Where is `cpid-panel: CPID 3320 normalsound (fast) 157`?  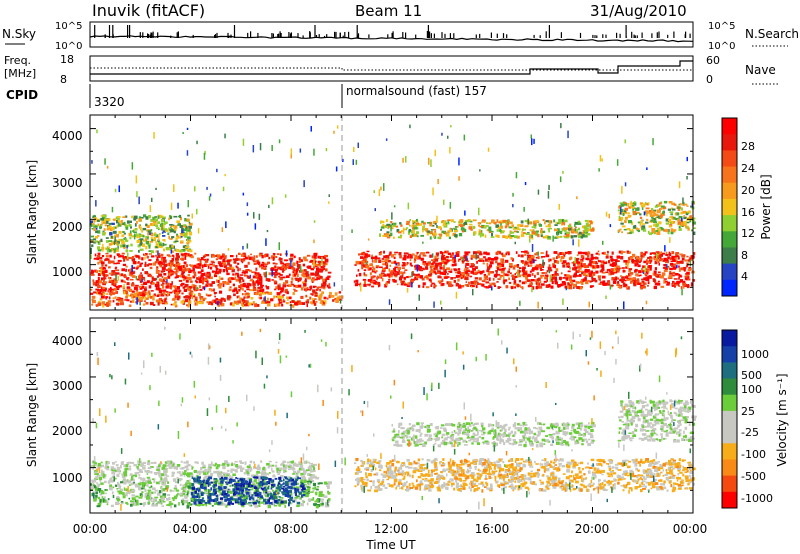 cpid-panel: CPID 3320 normalsound (fast) 157 is located at coordinates (246, 96).